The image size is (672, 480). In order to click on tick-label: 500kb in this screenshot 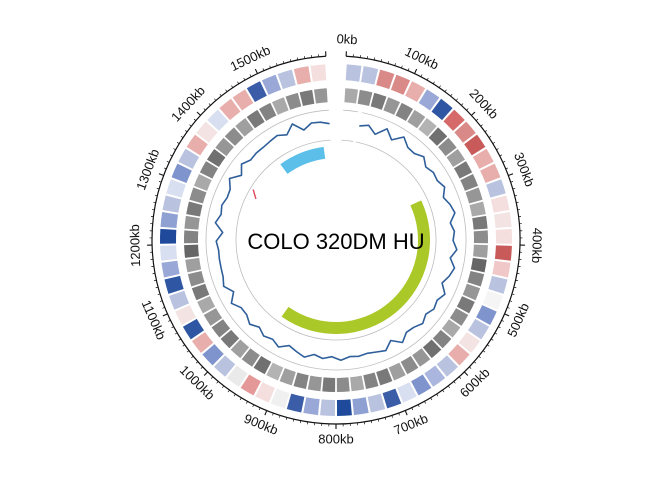, I will do `click(518, 320)`.